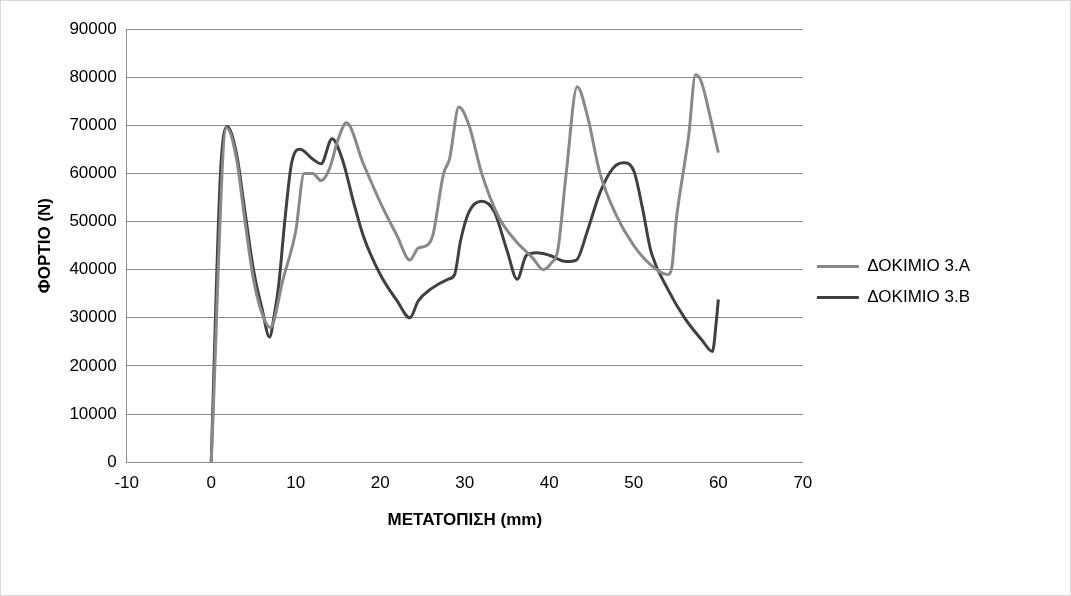  I want to click on x-axis-title: ΜΕΤΑΤΟΠΙΣΗ (mm), so click(465, 520).